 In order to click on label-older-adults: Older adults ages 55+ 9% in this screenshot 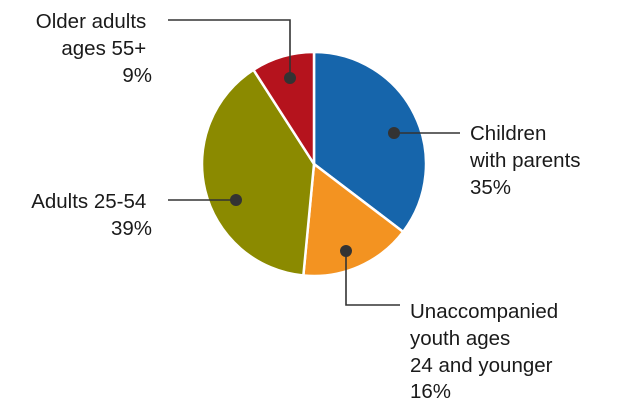, I will do `click(94, 48)`.